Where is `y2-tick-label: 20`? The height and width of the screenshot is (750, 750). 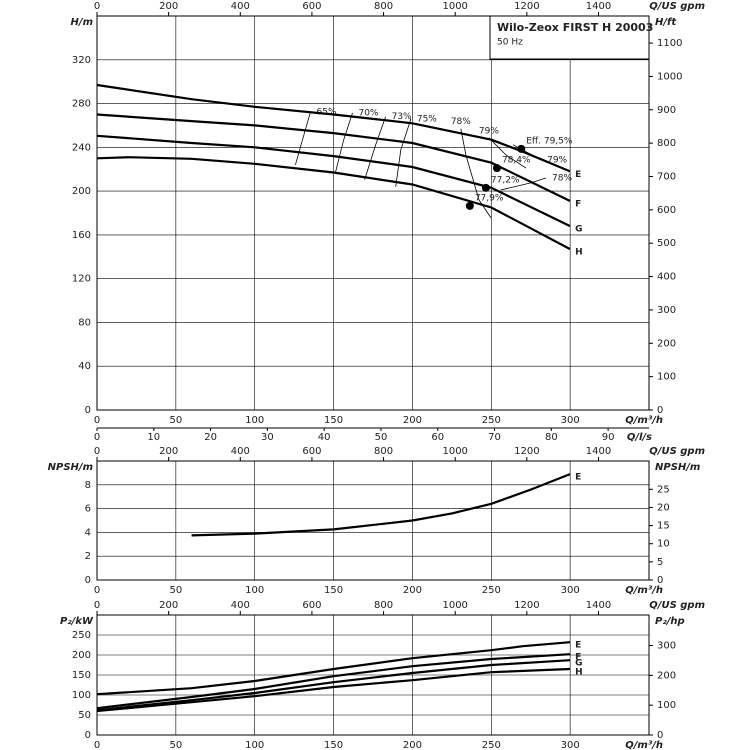 y2-tick-label: 20 is located at coordinates (663, 507).